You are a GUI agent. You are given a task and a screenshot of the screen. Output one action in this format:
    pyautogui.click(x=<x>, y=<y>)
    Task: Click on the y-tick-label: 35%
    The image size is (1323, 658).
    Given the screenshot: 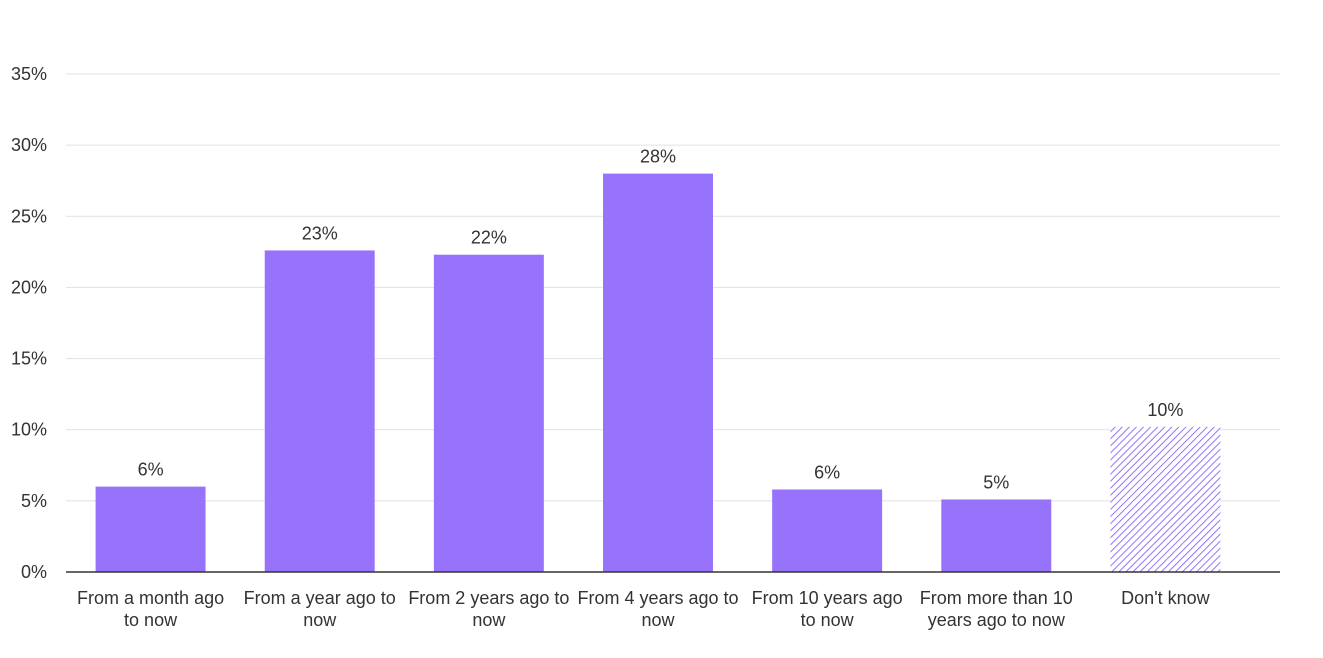 What is the action you would take?
    pyautogui.click(x=29, y=74)
    